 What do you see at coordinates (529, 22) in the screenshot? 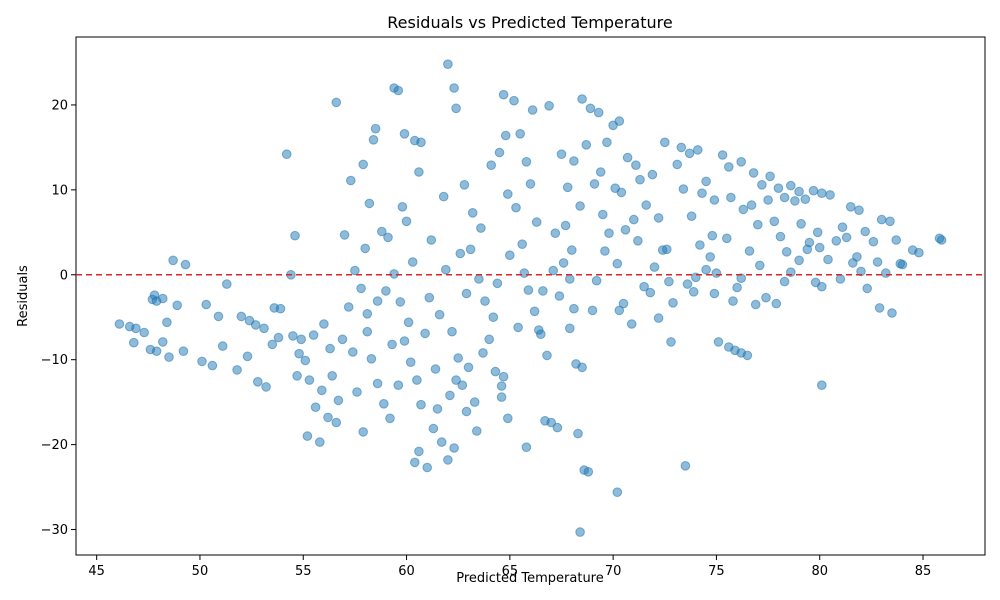
I see `chart-title: Residuals vs Predicted Temperature` at bounding box center [529, 22].